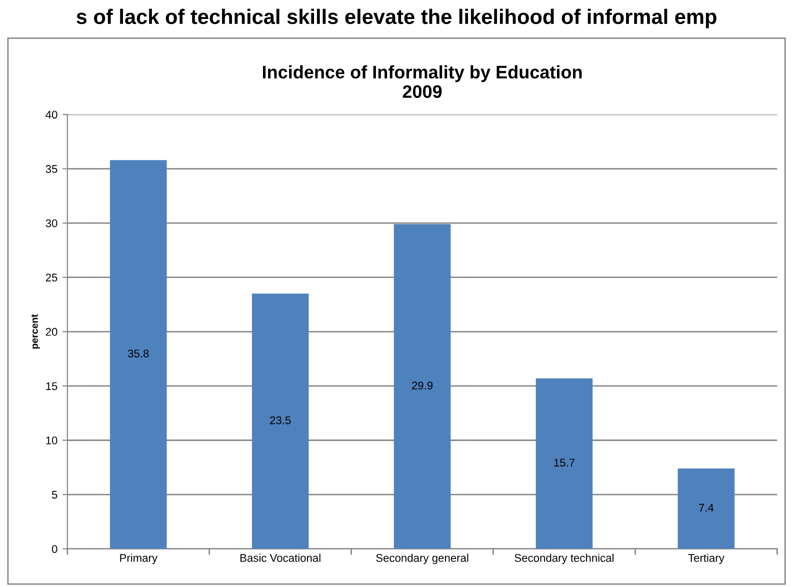 This screenshot has height=587, width=793. What do you see at coordinates (52, 386) in the screenshot?
I see `y-tick-label: 15` at bounding box center [52, 386].